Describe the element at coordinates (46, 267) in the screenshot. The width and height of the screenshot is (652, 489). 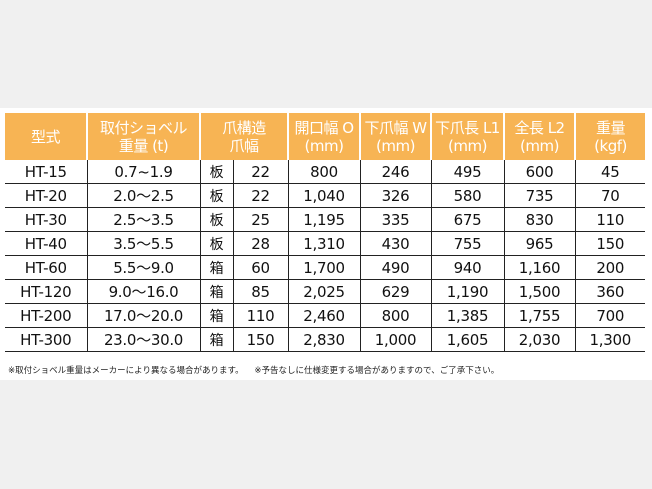
I see `table-cell: HT-60` at that location.